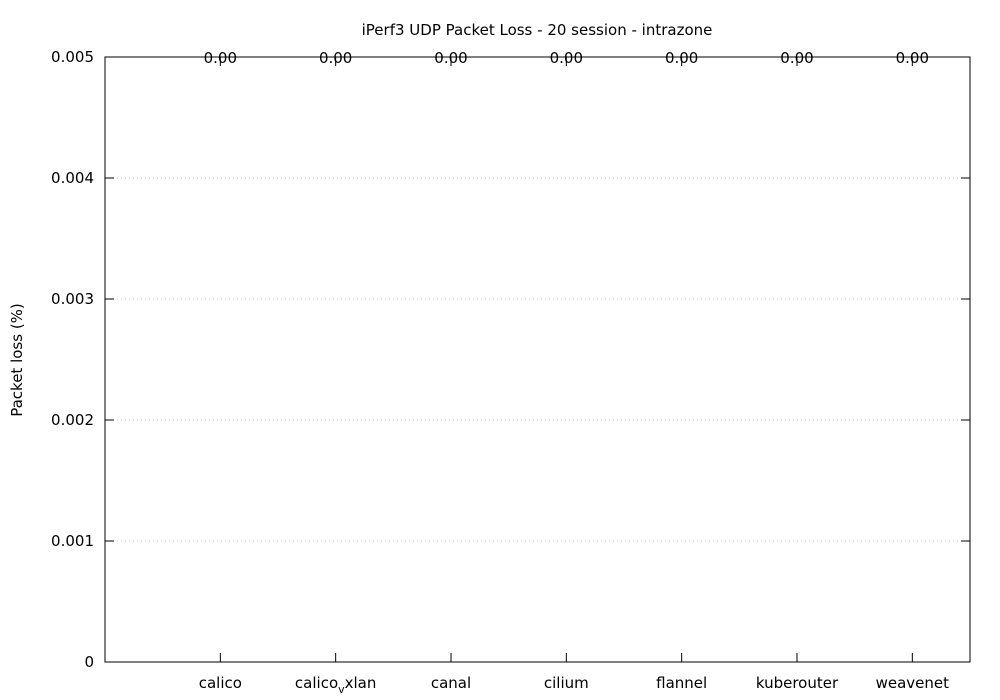 Image resolution: width=1000 pixels, height=700 pixels. Describe the element at coordinates (913, 683) in the screenshot. I see `x-tick-label-weavenet: weavenet` at that location.